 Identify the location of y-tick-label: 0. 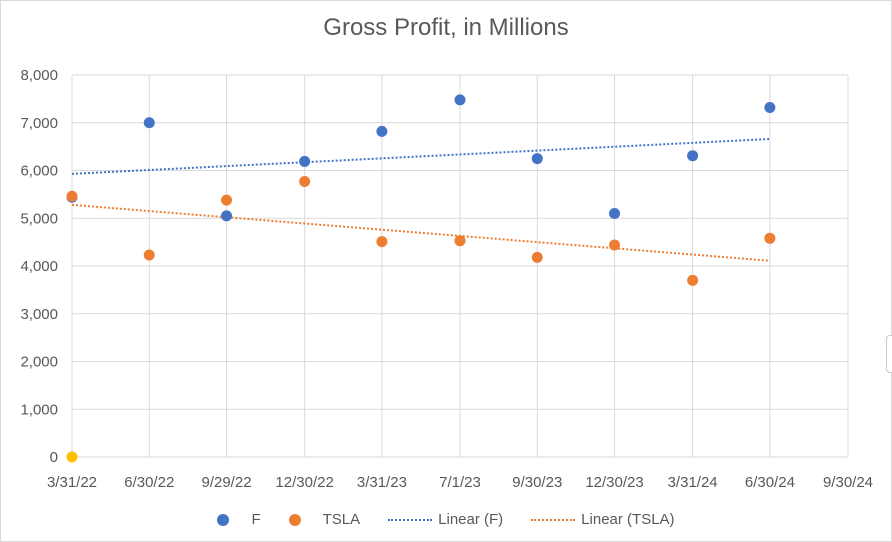
(54, 457).